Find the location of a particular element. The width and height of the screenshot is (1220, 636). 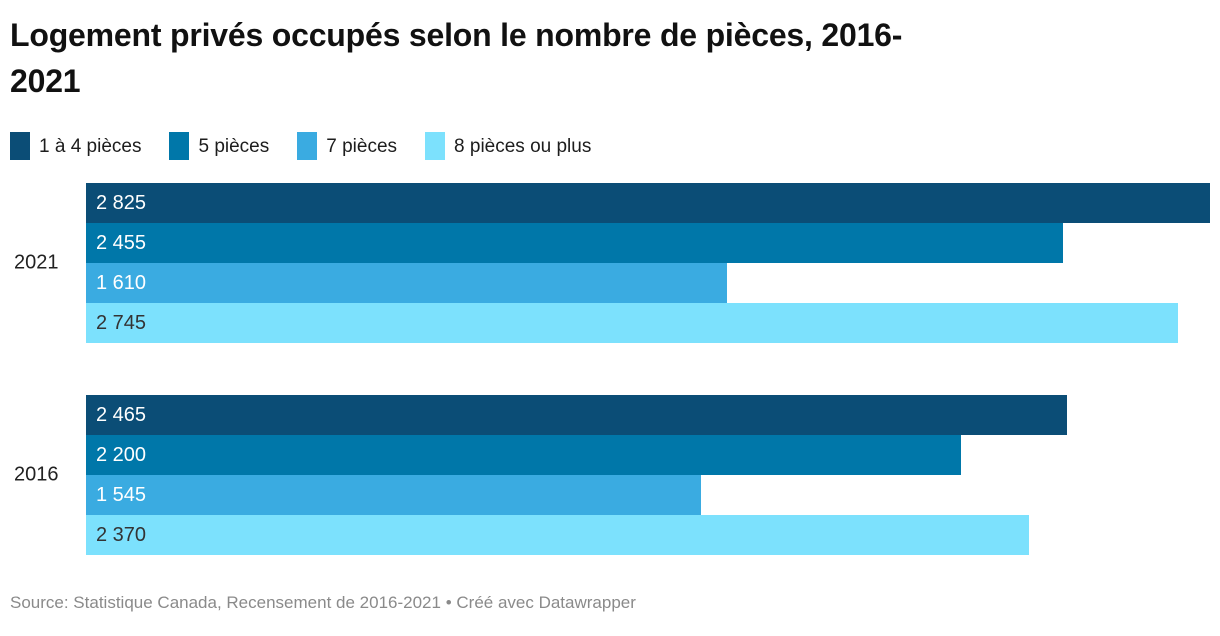

legend-label: 7 pièces is located at coordinates (362, 146).